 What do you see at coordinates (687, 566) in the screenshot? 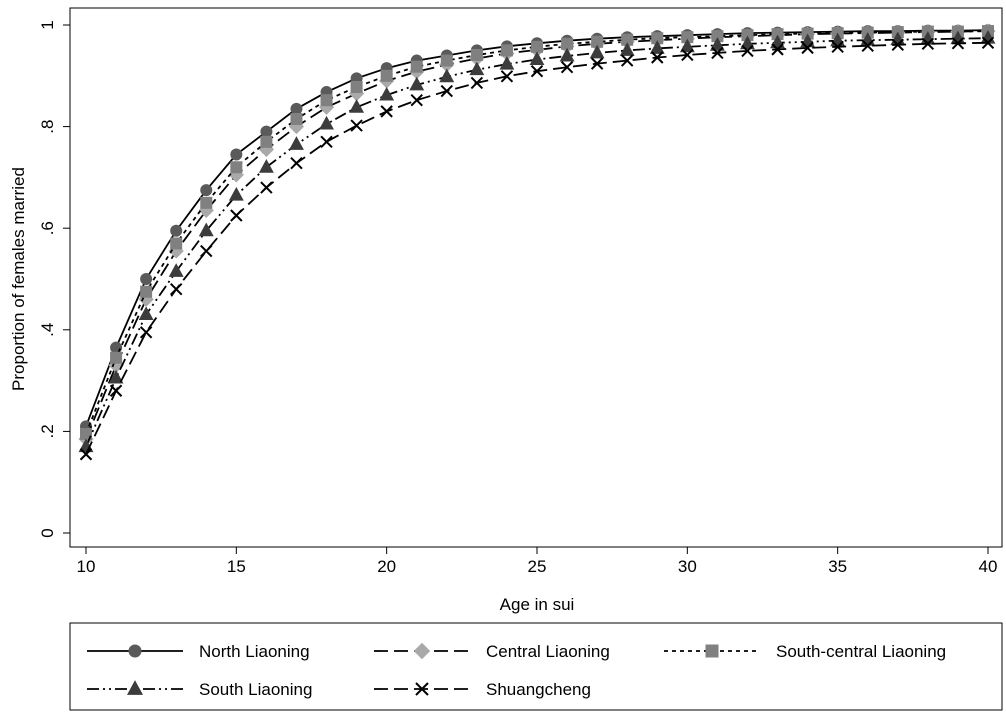
I see `x-tick-label: 30` at bounding box center [687, 566].